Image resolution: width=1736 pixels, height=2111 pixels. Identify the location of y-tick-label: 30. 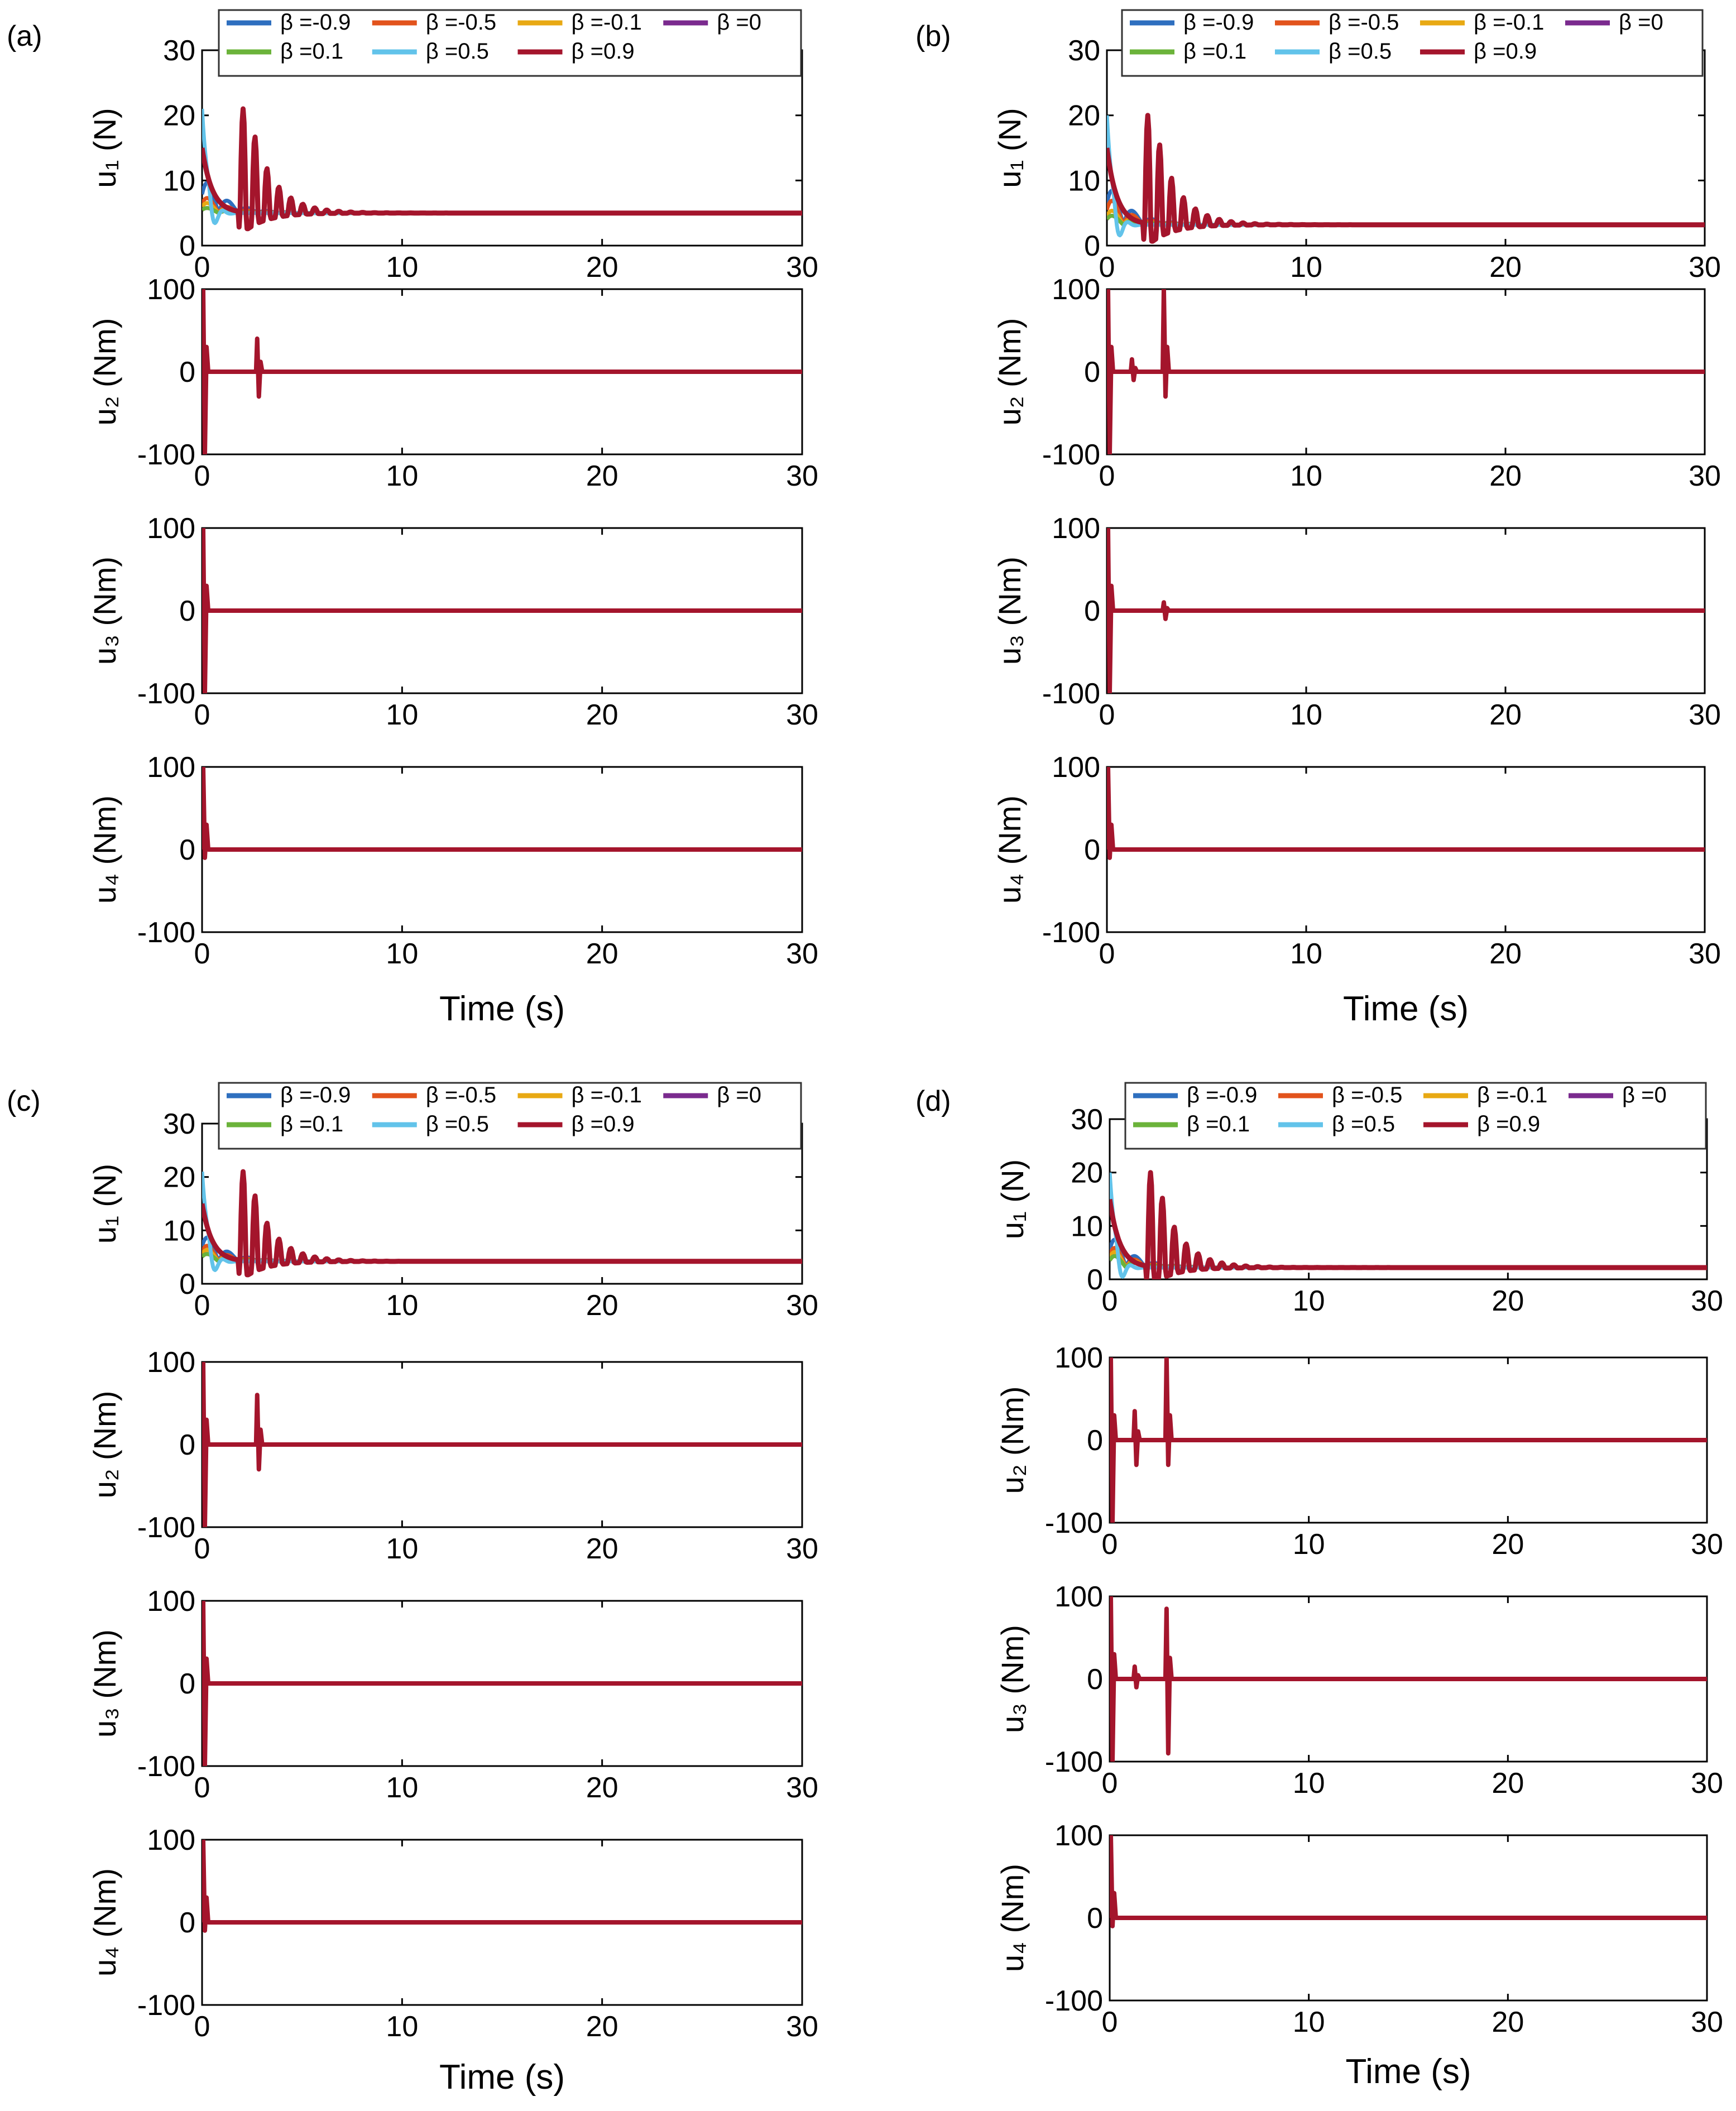
(1084, 51).